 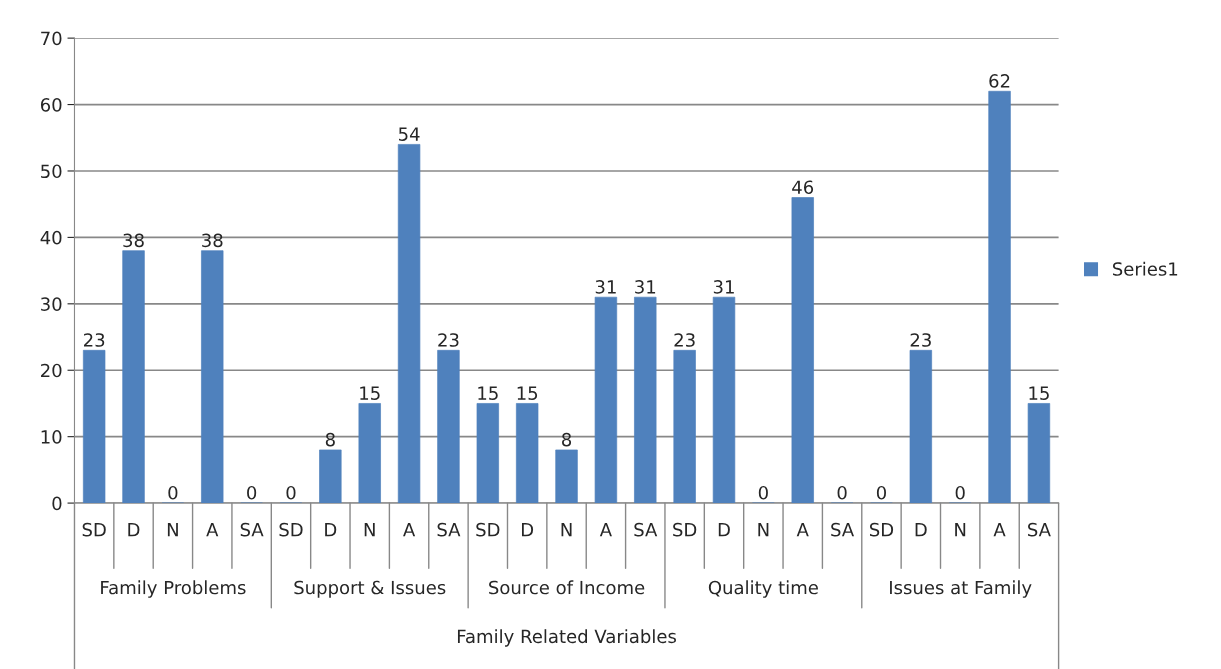 What do you see at coordinates (51, 304) in the screenshot?
I see `y-tick-label: 30` at bounding box center [51, 304].